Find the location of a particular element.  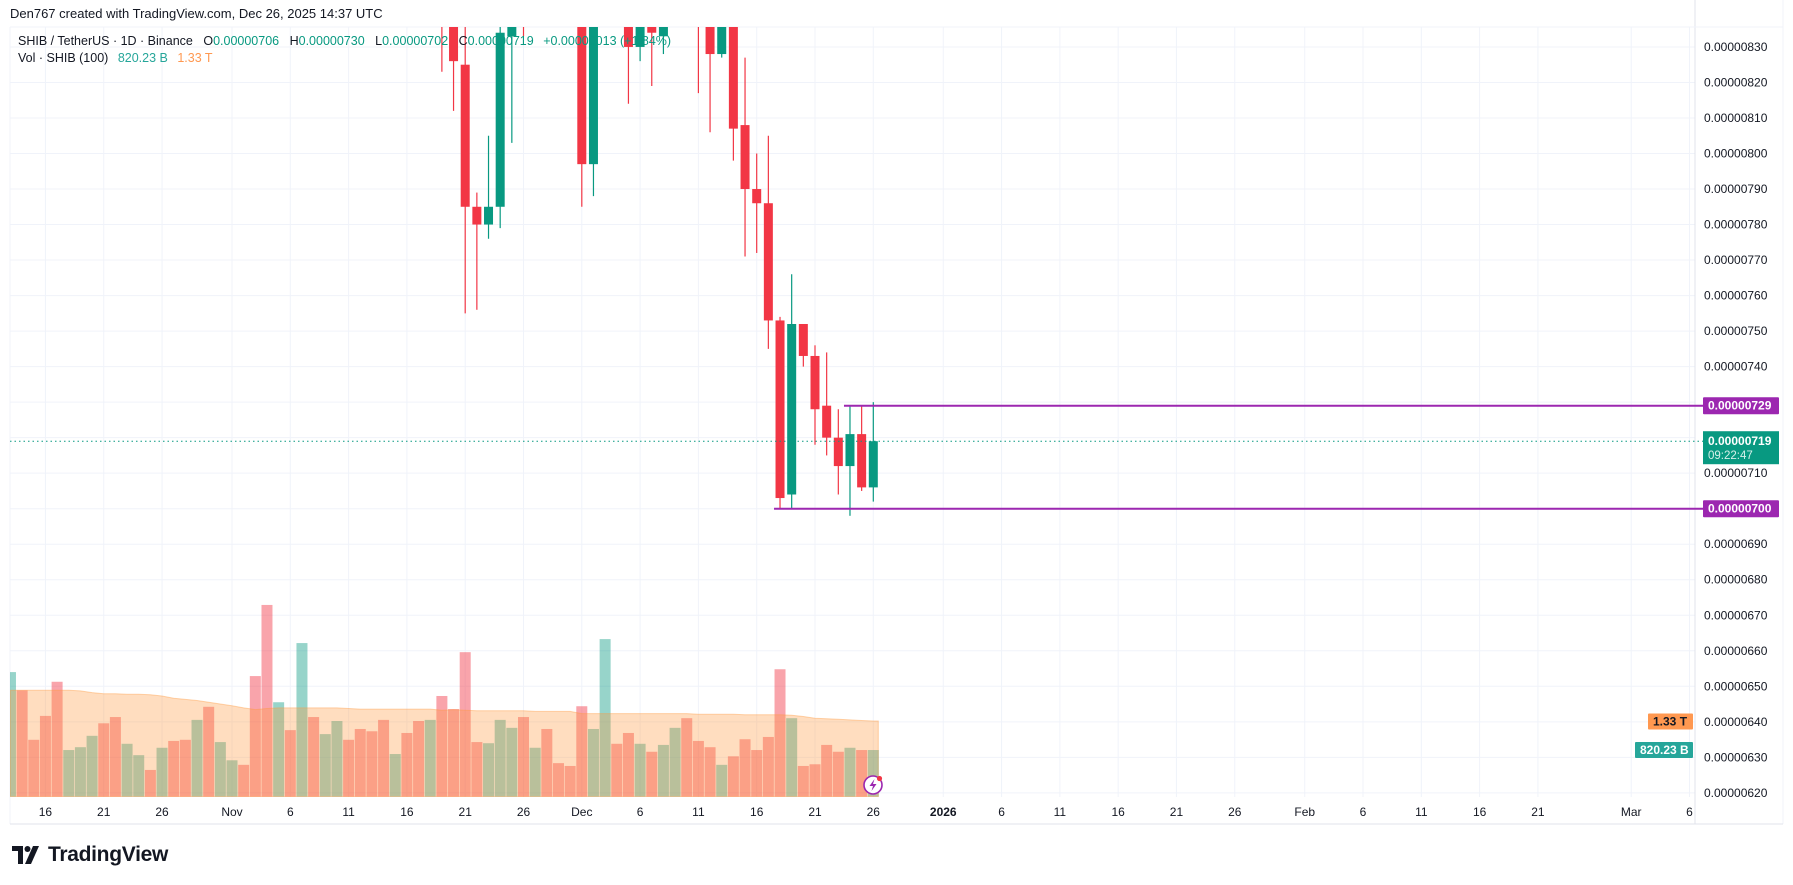

tradingview-logo-icon is located at coordinates (25, 855).